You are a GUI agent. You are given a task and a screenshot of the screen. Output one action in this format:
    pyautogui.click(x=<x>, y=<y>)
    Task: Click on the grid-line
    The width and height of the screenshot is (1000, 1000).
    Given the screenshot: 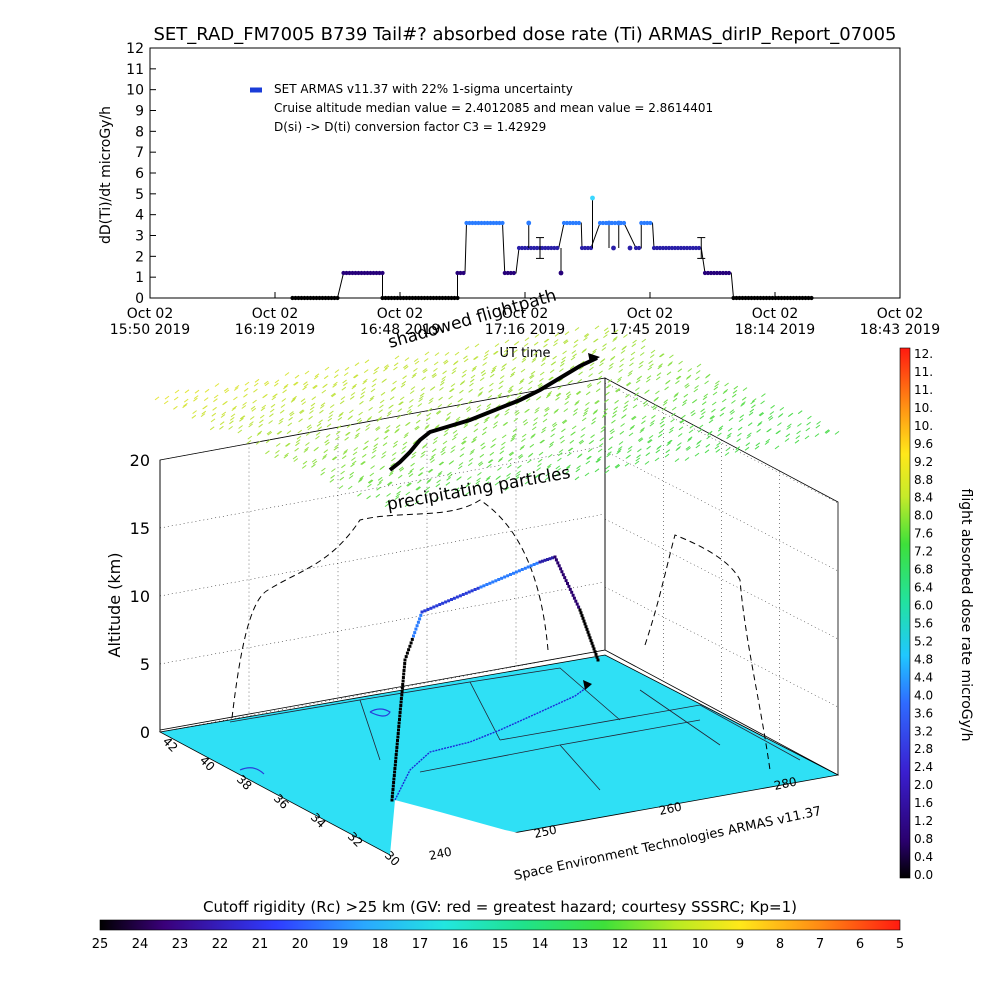 What is the action you would take?
    pyautogui.click(x=382, y=555)
    